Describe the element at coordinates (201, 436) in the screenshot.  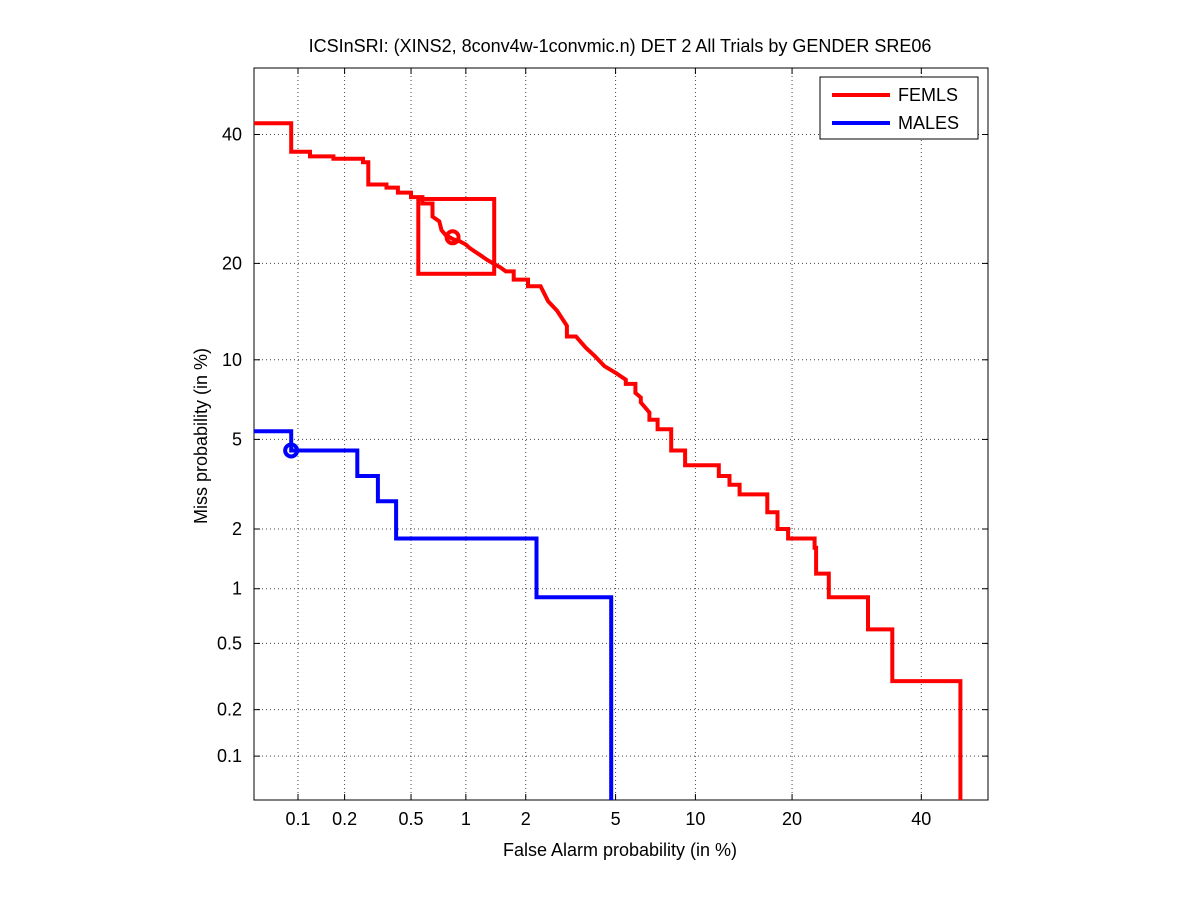
I see `y-axis-label: Miss probability (in %)` at that location.